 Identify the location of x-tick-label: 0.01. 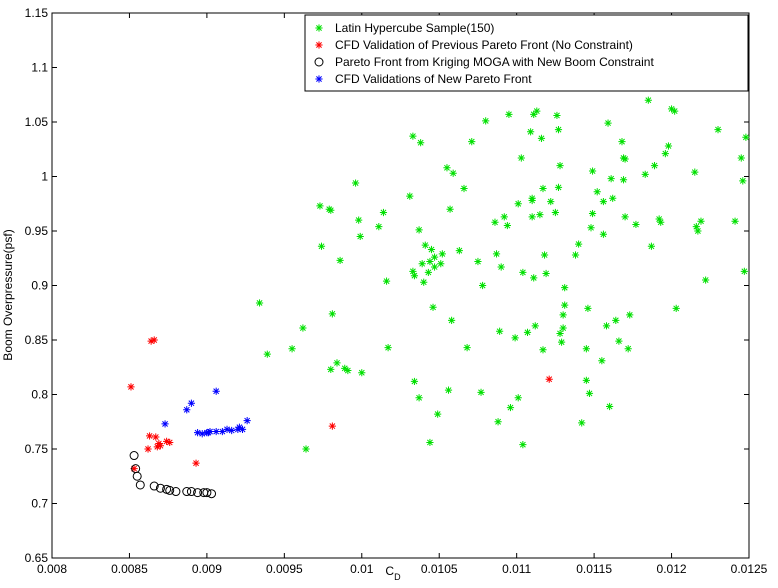
(362, 569).